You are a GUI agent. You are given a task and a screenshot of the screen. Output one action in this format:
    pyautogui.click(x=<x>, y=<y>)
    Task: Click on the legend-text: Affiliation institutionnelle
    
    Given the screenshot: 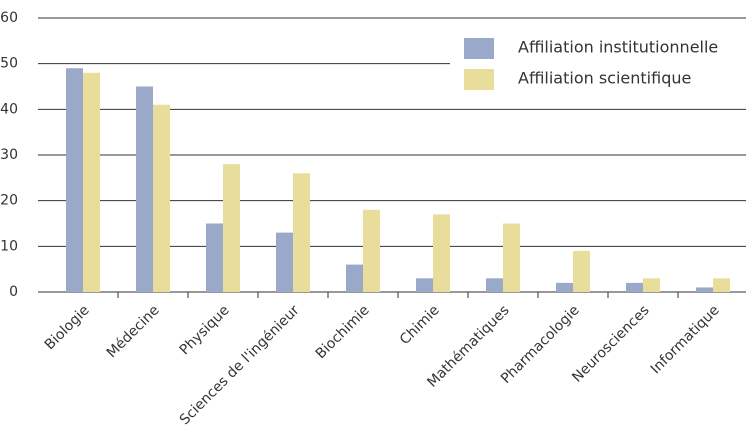 What is the action you would take?
    pyautogui.click(x=618, y=47)
    